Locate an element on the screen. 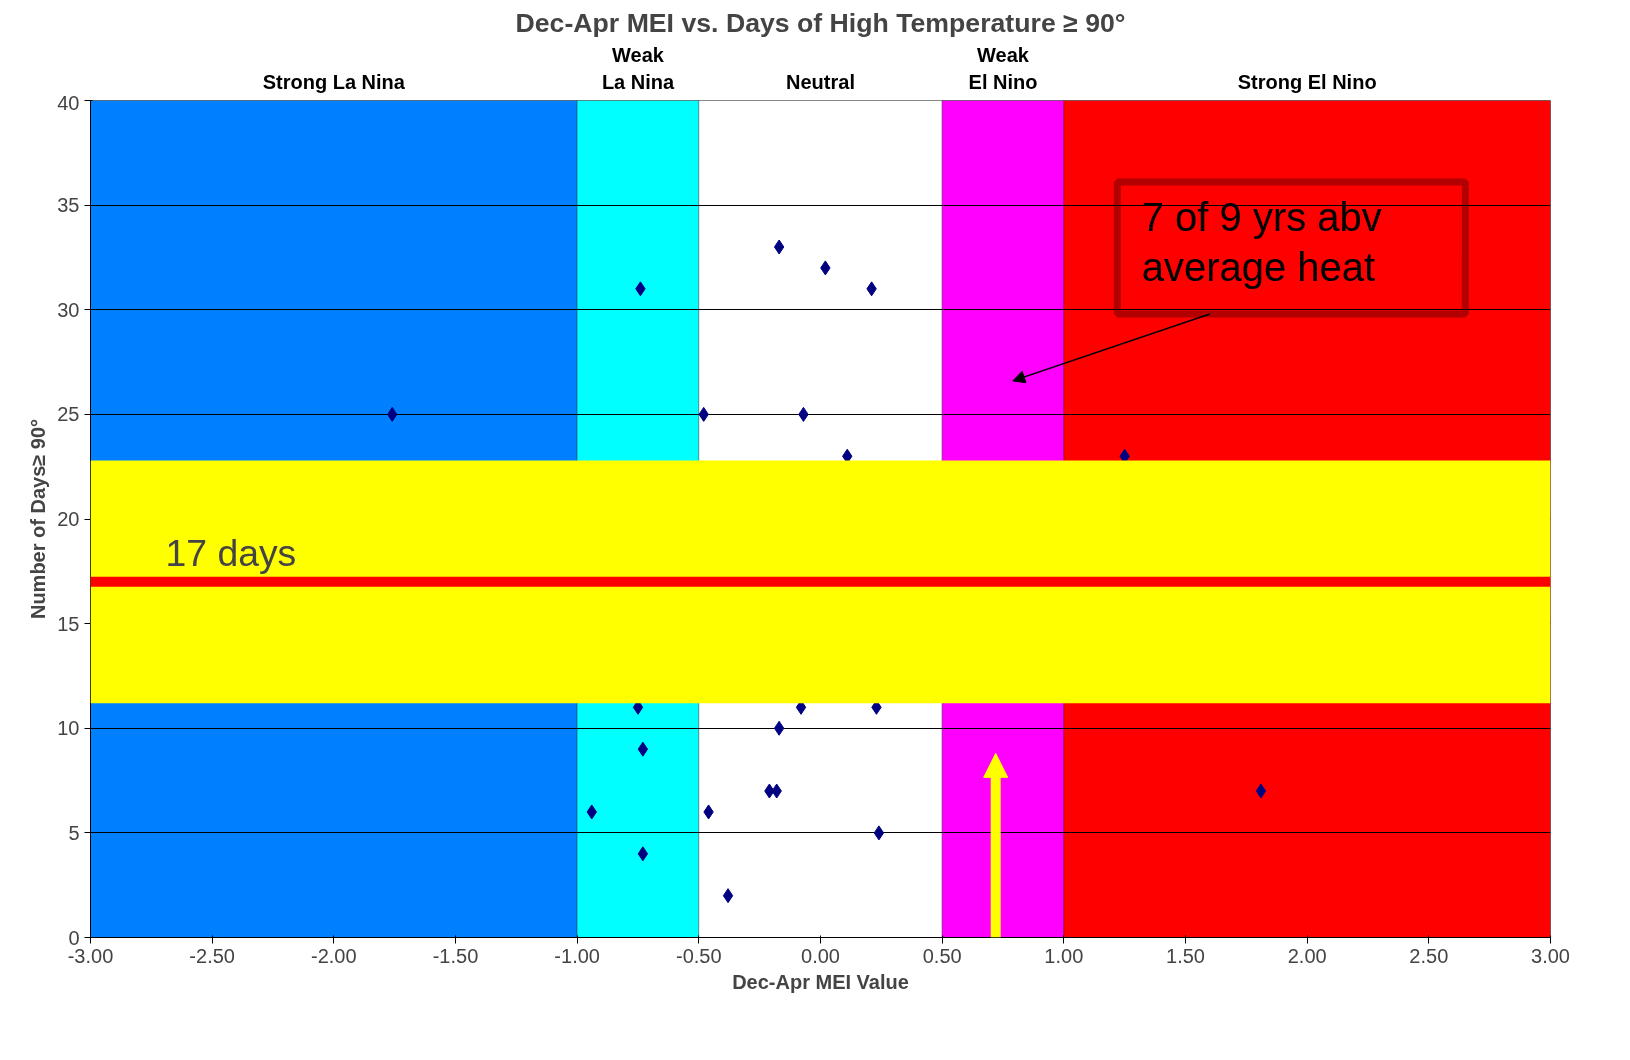 This screenshot has width=1630, height=1060. x-tick-label: 1.00 is located at coordinates (1064, 955).